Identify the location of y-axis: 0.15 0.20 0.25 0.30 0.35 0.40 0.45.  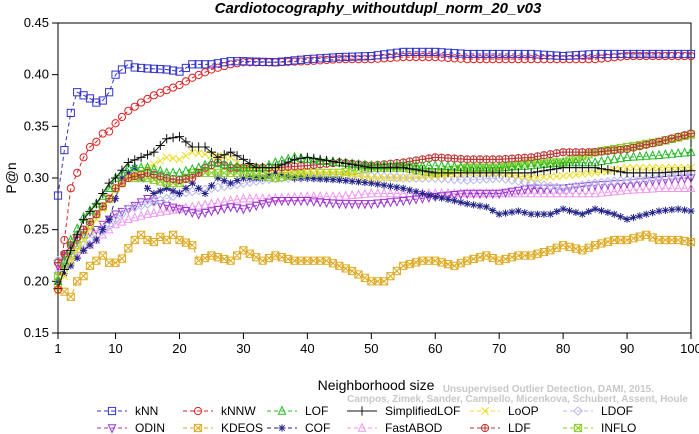
(41, 177).